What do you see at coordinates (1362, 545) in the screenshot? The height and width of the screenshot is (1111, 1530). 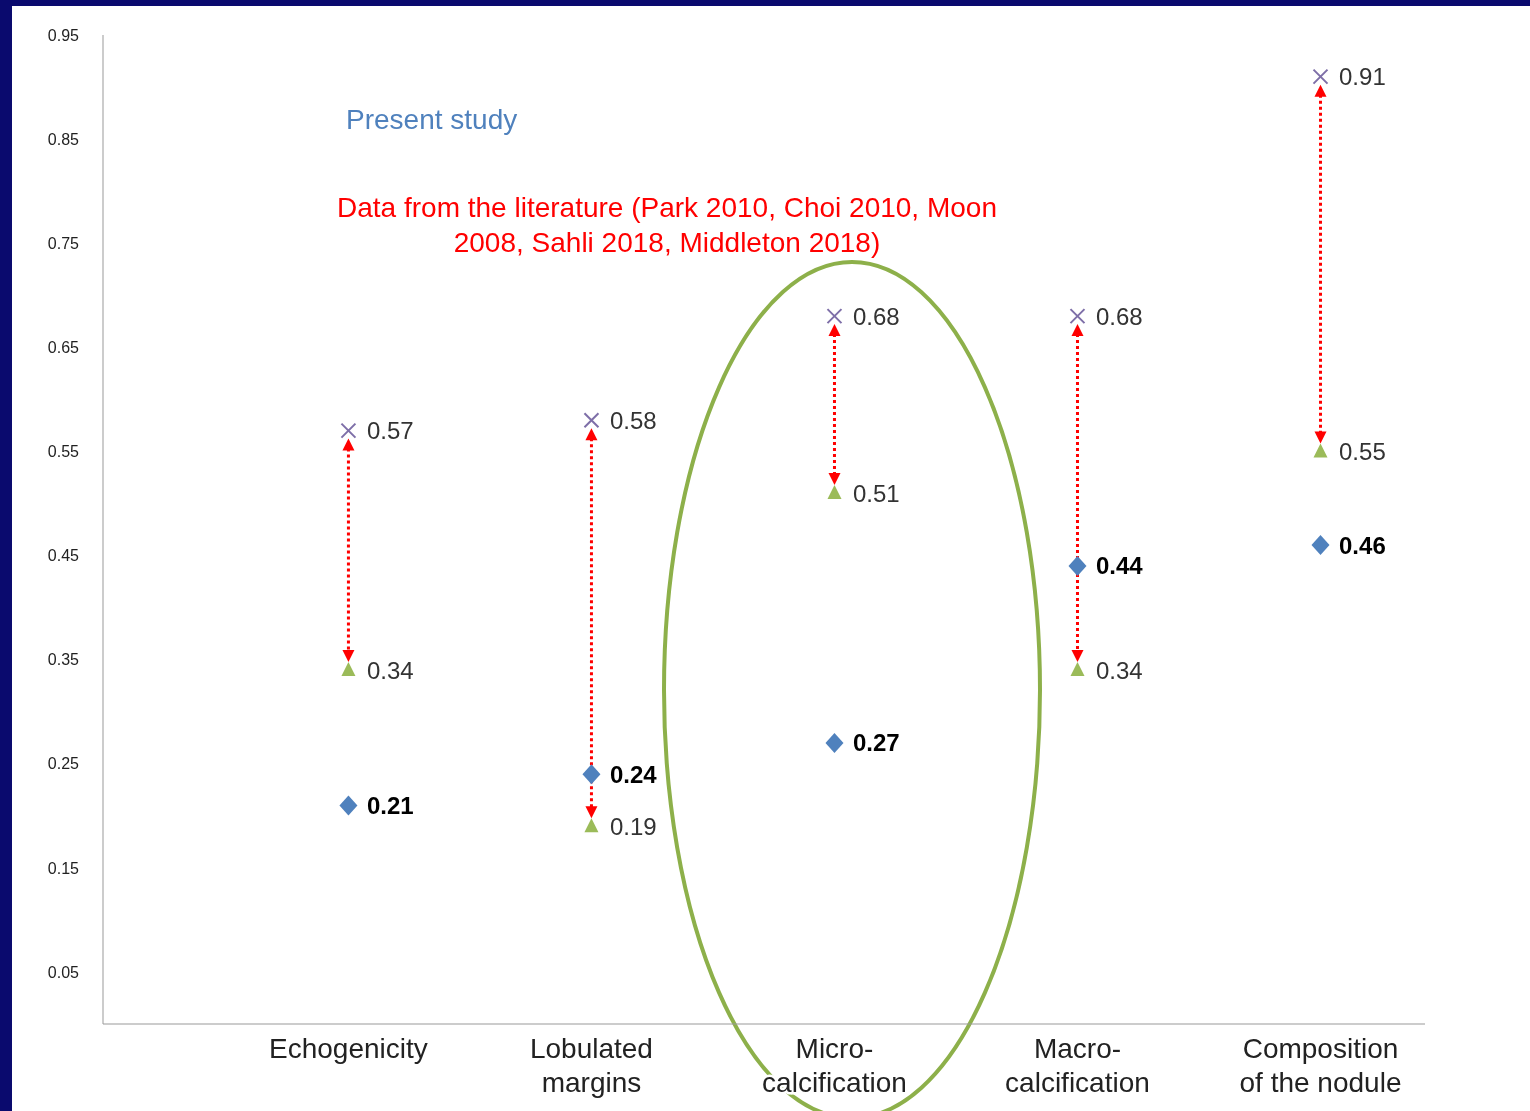 I see `data-label: 0.46` at bounding box center [1362, 545].